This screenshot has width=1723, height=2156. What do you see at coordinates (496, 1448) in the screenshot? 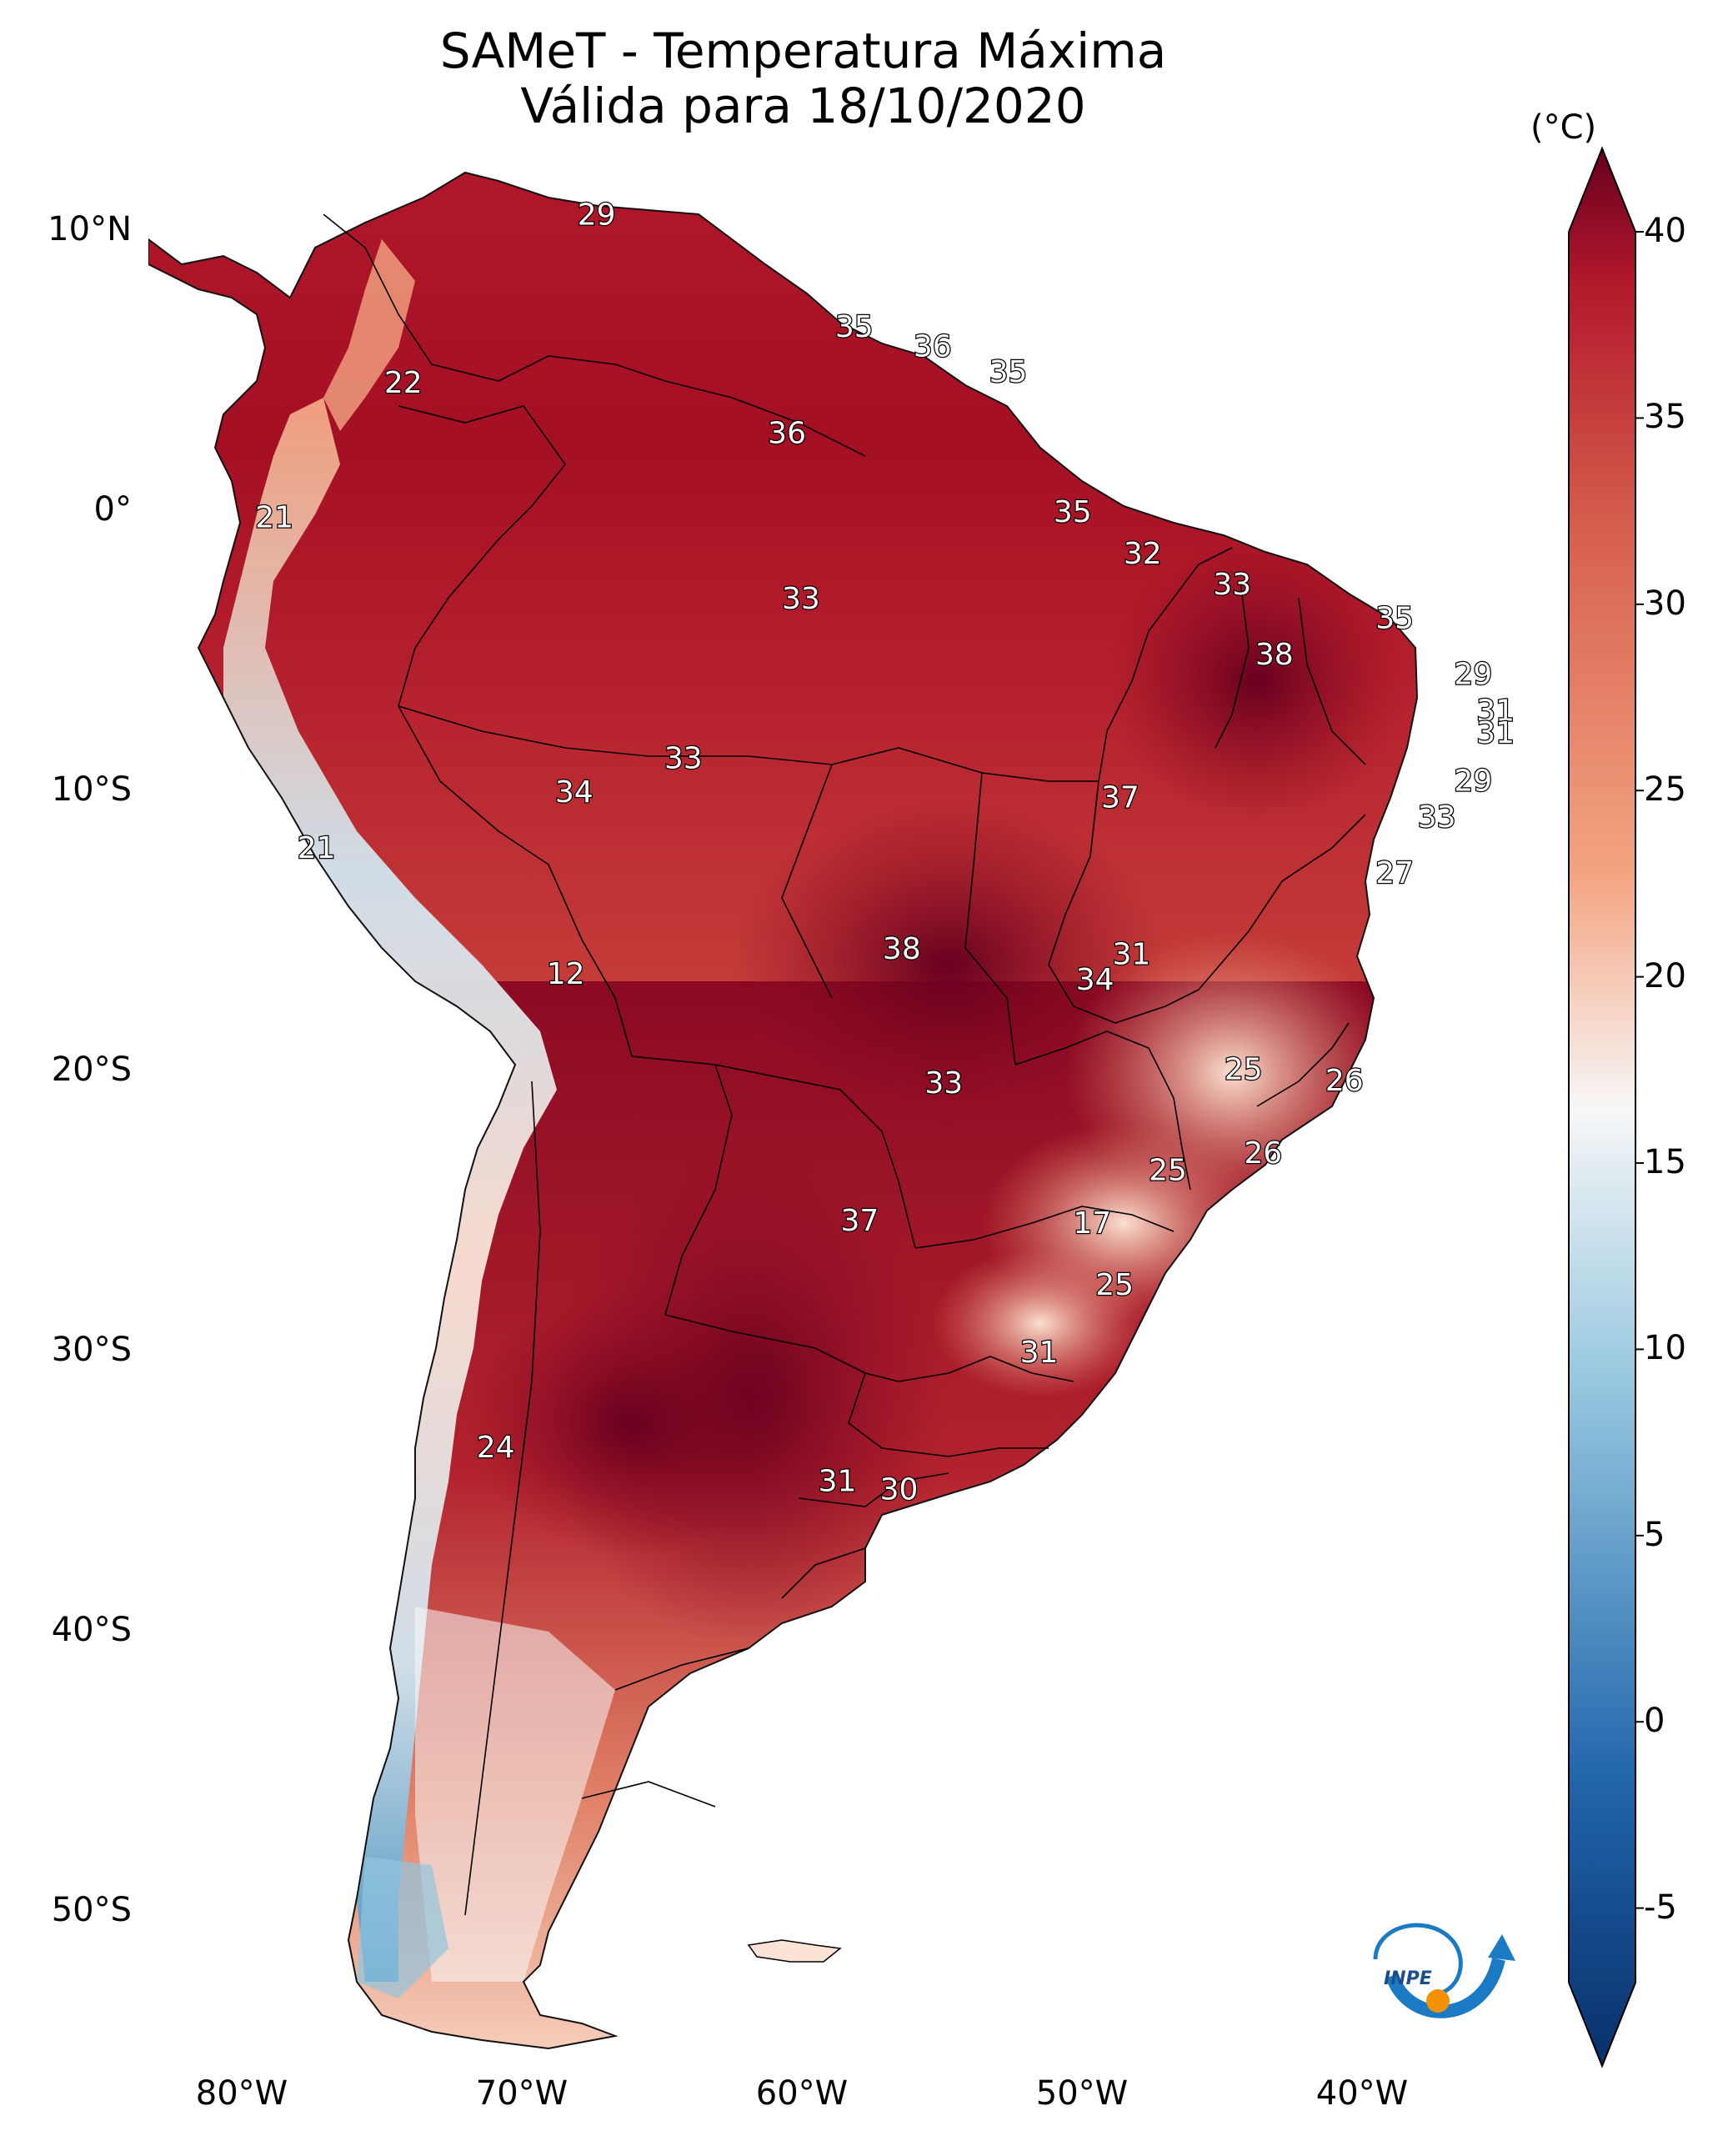
I see `station-value-36: 24` at bounding box center [496, 1448].